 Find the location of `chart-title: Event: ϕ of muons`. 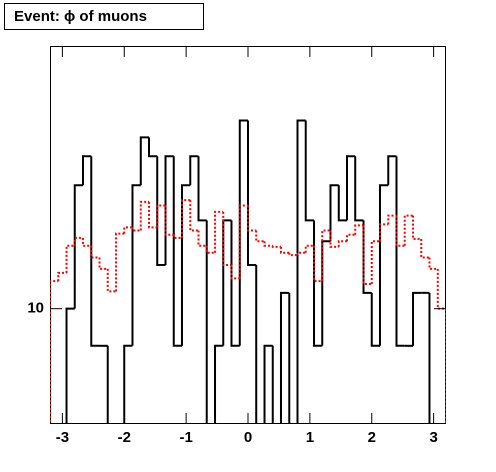

chart-title: Event: ϕ of muons is located at coordinates (80, 16).